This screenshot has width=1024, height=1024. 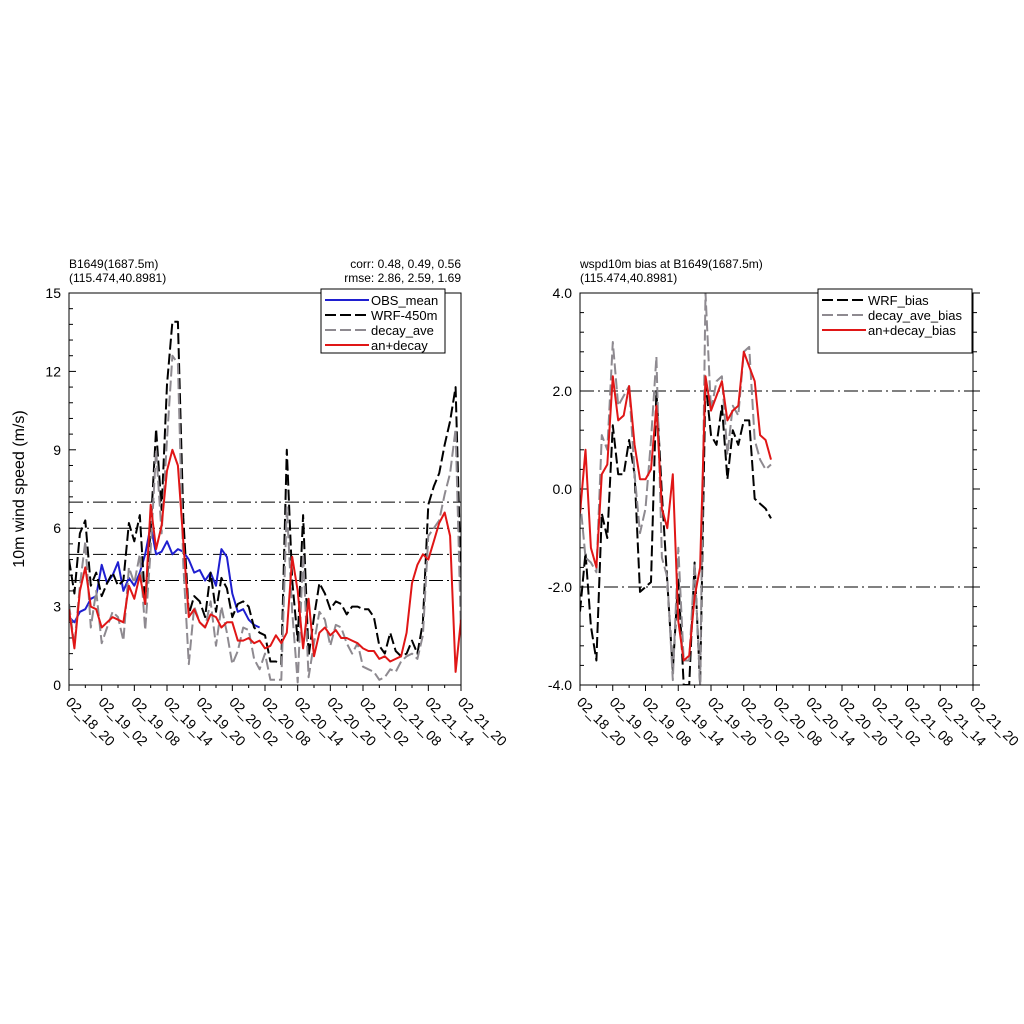 I want to click on y-tick-label: 3, so click(x=57, y=607).